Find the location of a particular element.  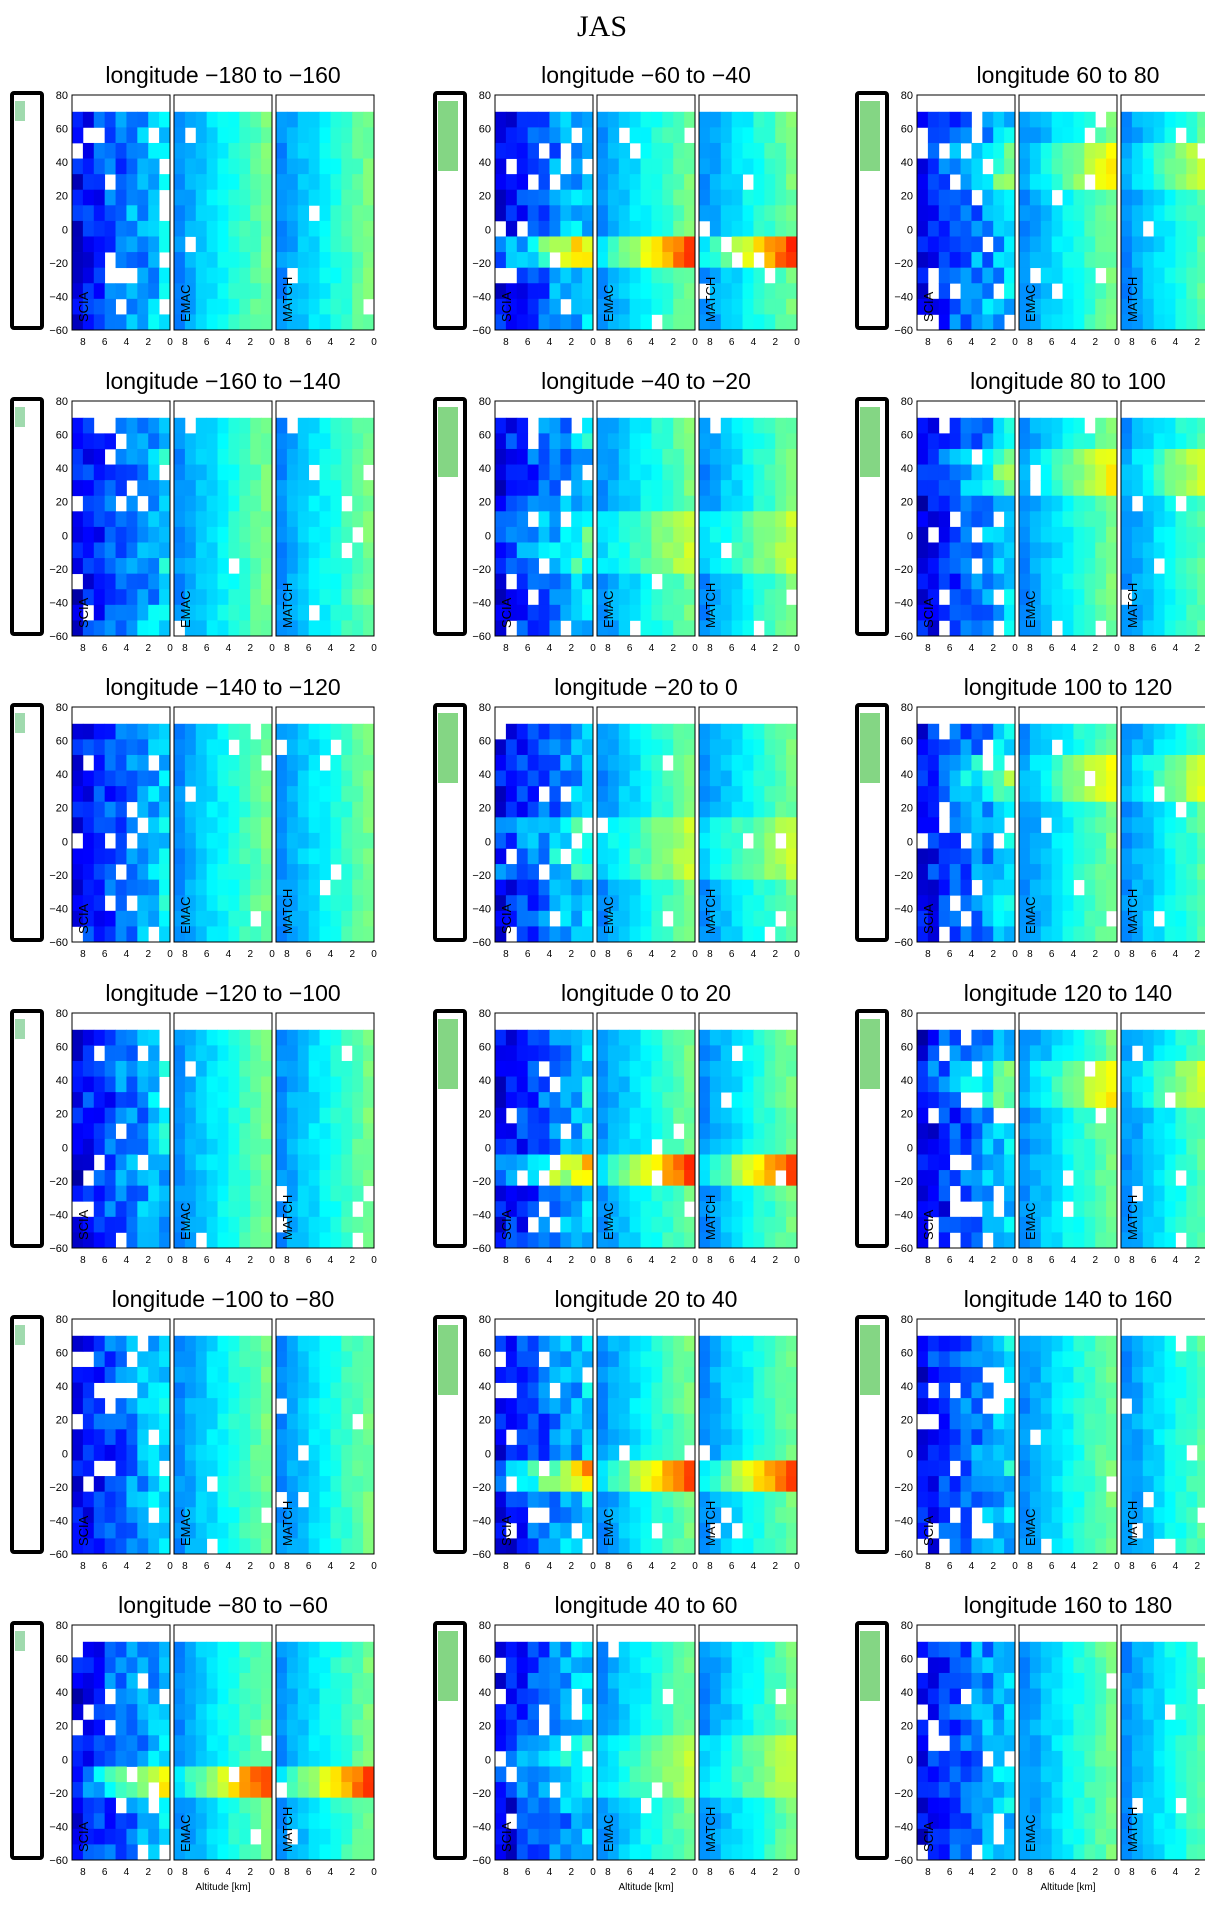

x-axis-label: Altitude [km] is located at coordinates (222, 1887).